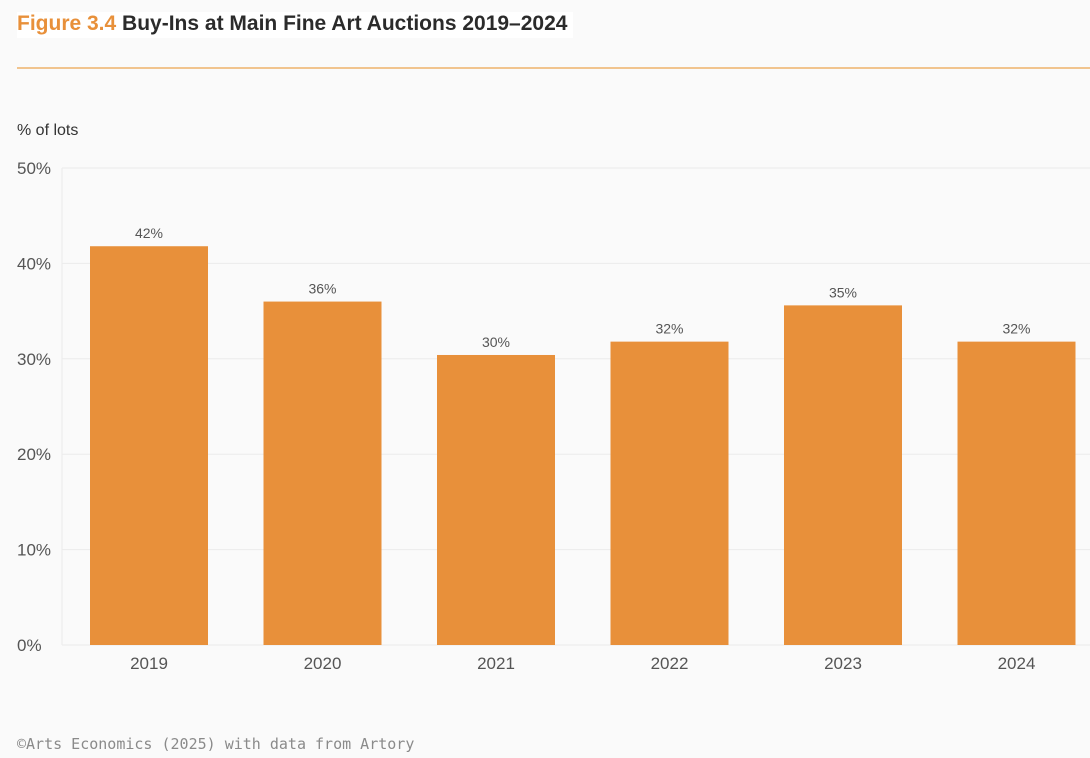 The image size is (1090, 758). Describe the element at coordinates (843, 475) in the screenshot. I see `bar-2023` at that location.